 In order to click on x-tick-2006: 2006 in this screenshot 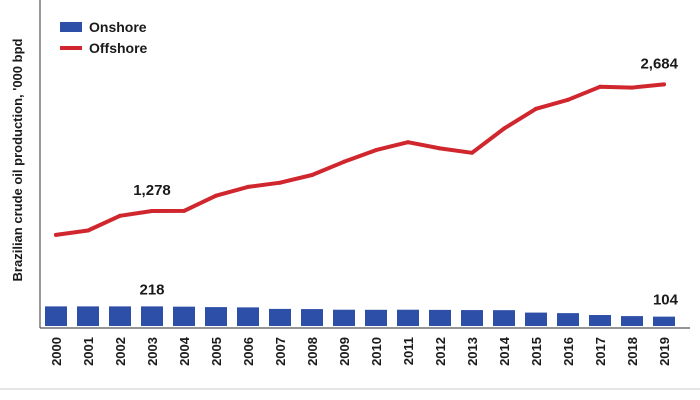, I will do `click(248, 351)`.